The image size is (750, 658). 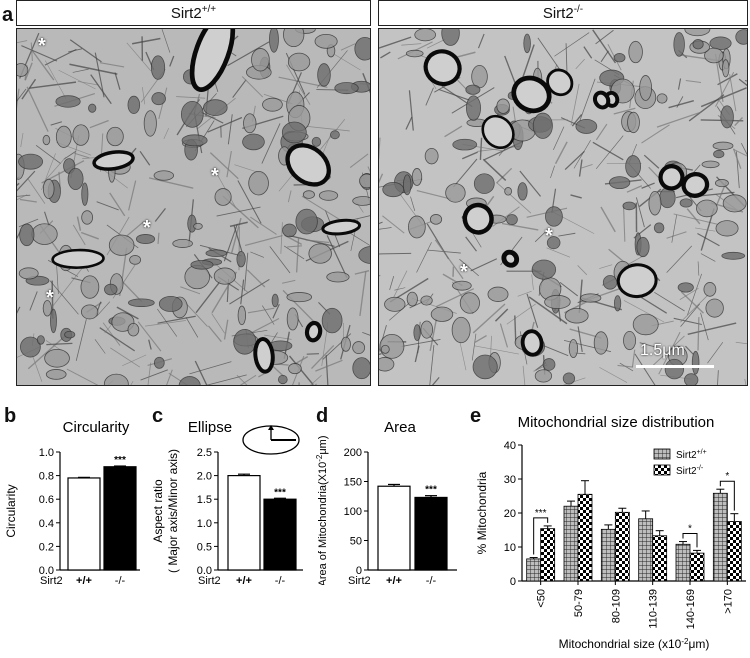 What do you see at coordinates (691, 609) in the screenshot?
I see `x-category-label: 140-169` at bounding box center [691, 609].